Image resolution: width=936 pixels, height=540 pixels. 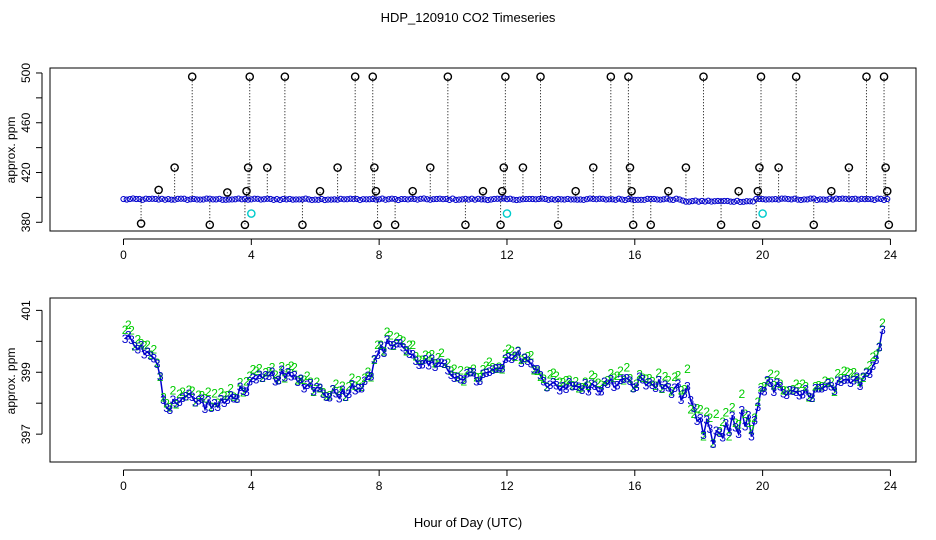 I want to click on top-x-tick-label: 0, so click(x=123, y=255).